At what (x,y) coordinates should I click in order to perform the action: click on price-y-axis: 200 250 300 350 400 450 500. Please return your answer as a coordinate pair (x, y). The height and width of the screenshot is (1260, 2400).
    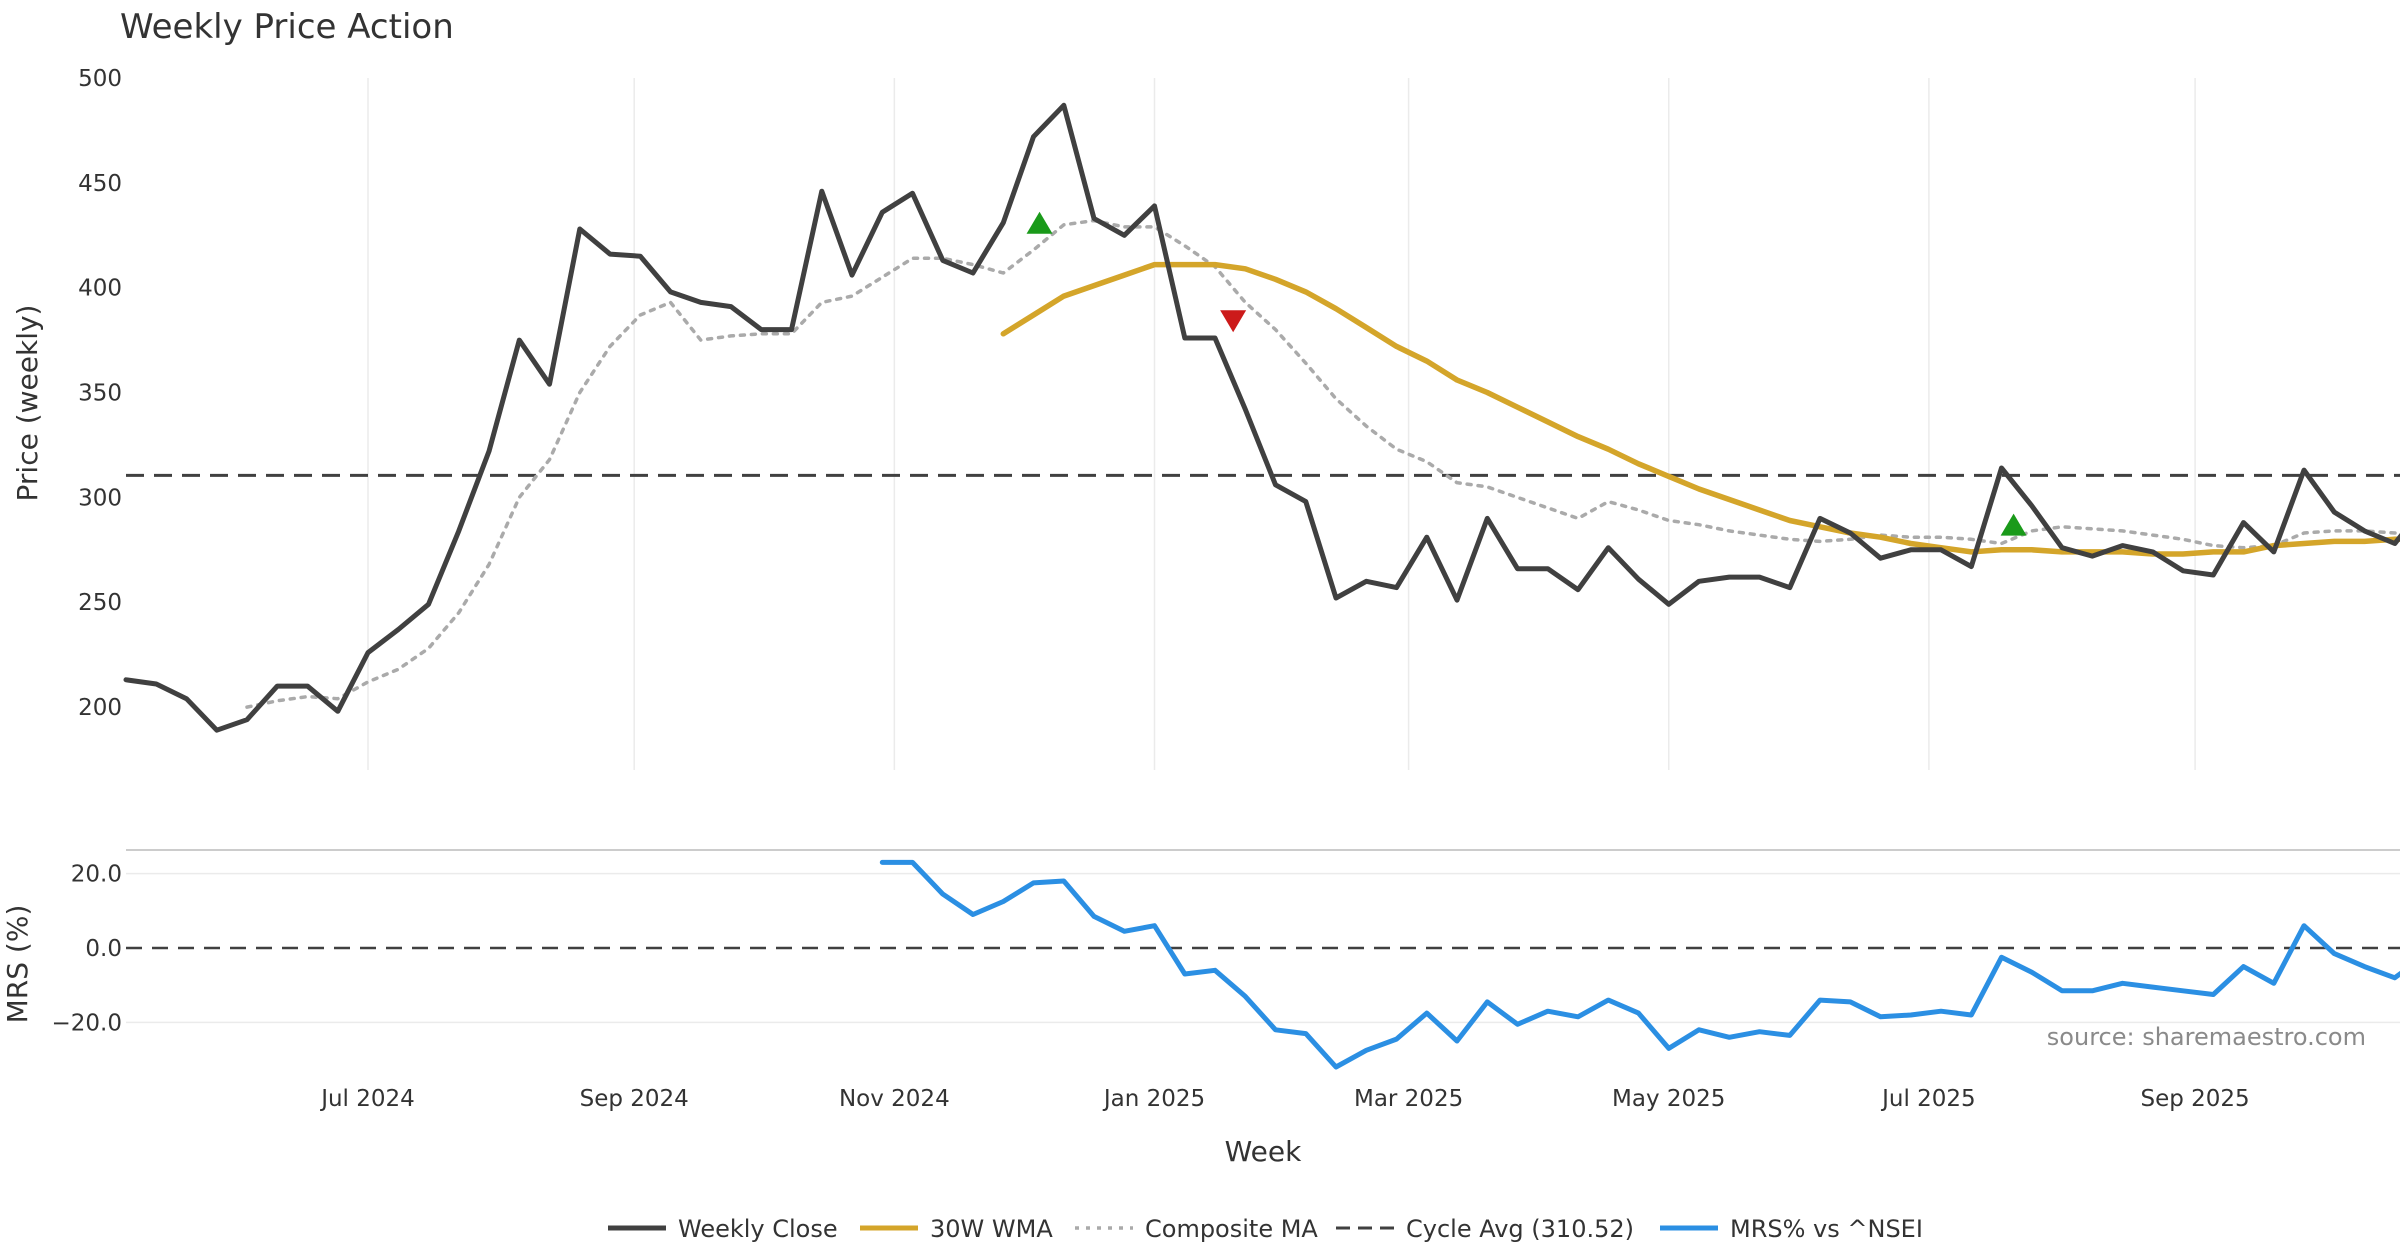
    Looking at the image, I should click on (100, 393).